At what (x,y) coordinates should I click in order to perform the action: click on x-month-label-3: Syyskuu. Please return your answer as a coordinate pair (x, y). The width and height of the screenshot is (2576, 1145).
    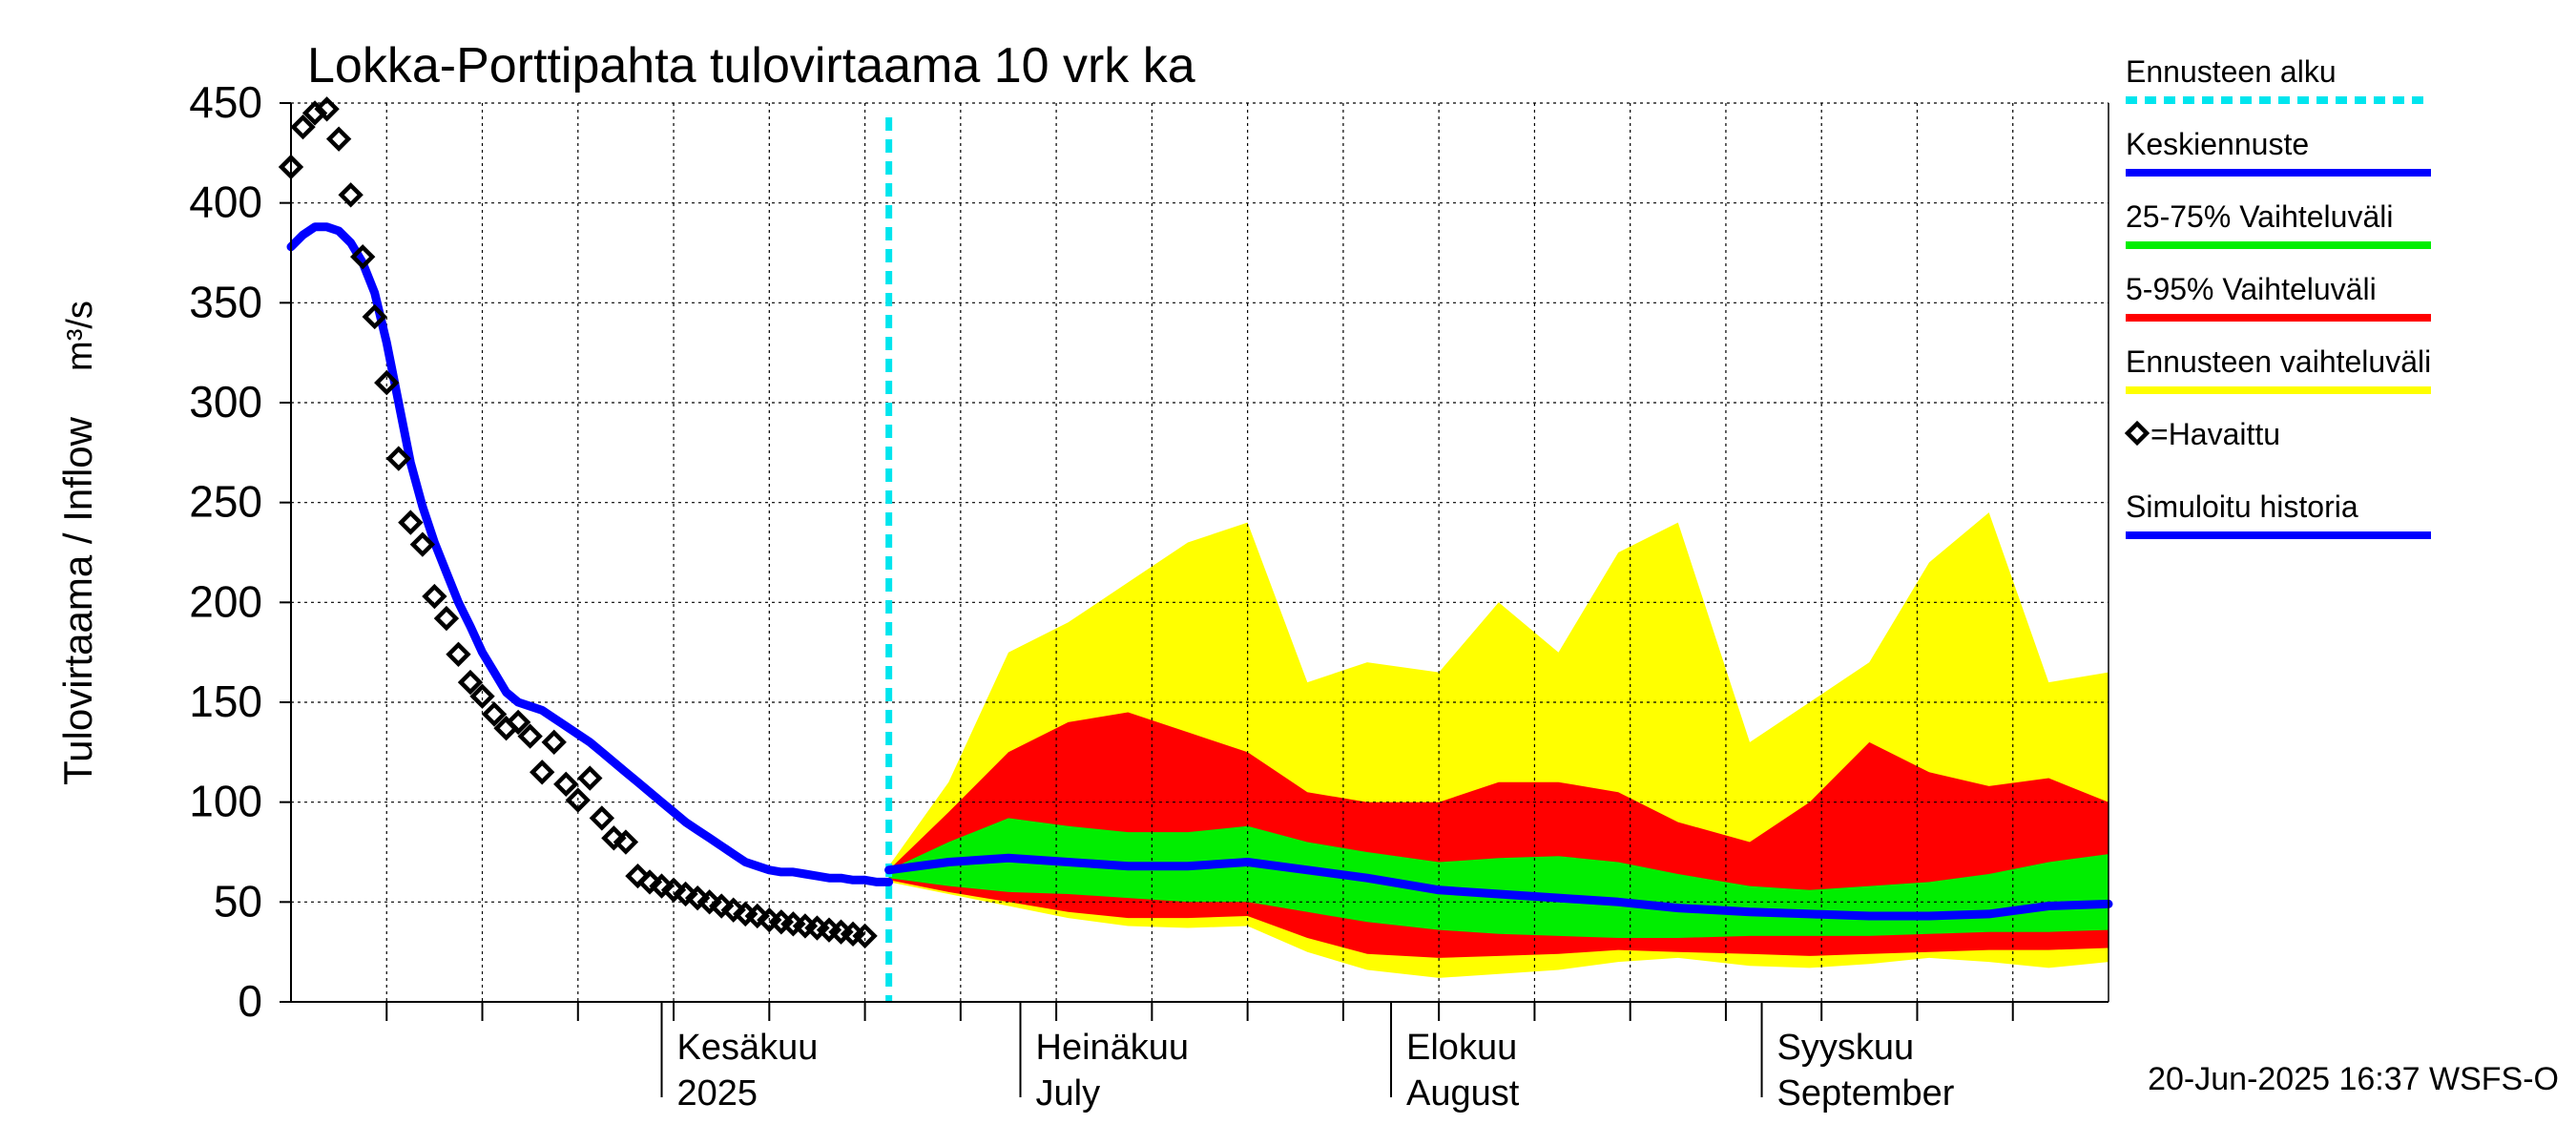
    Looking at the image, I should click on (1846, 1048).